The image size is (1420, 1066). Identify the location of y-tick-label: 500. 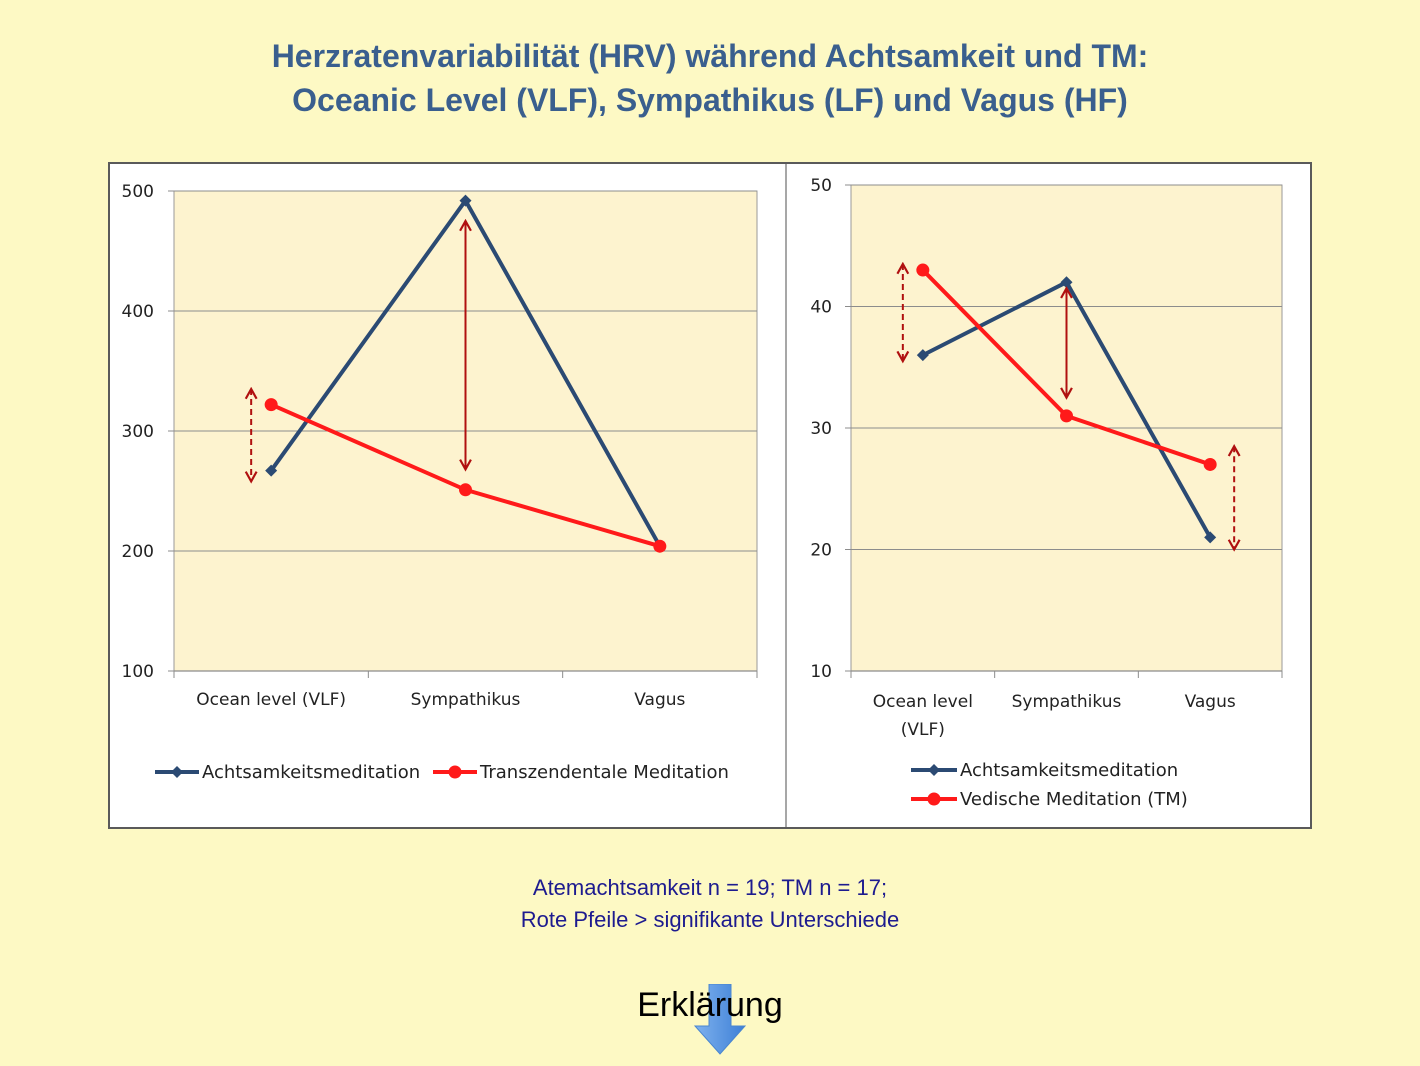
(138, 192).